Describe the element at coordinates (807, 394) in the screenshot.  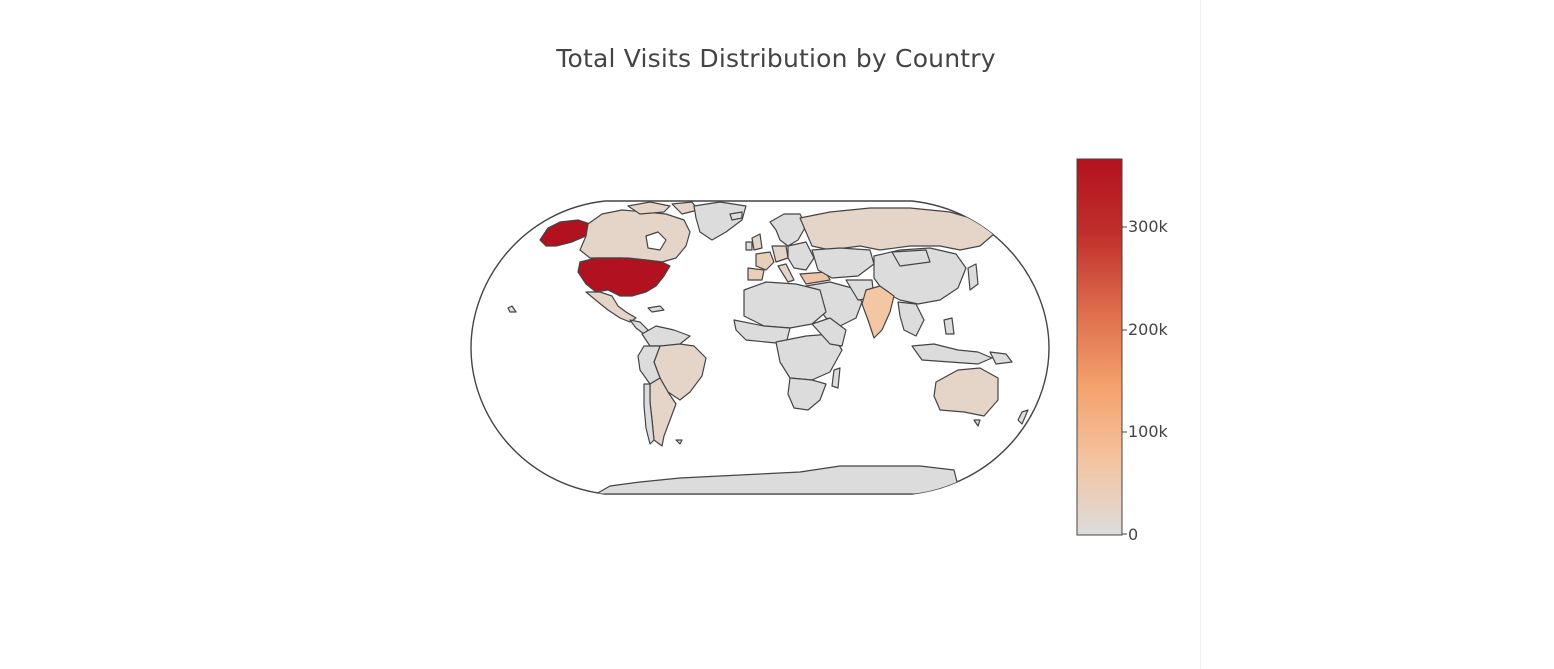
I see `country-southern-africa` at that location.